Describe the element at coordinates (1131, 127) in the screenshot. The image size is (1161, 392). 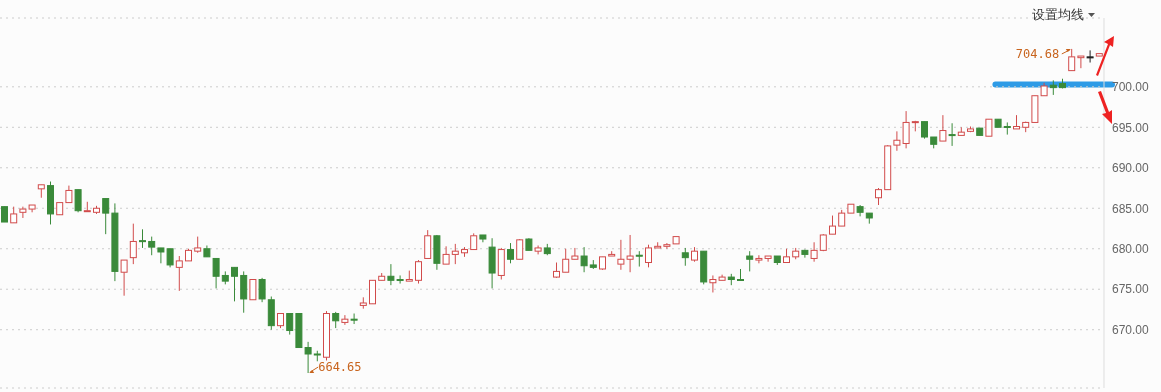
I see `y-tick-label: 695.00` at that location.